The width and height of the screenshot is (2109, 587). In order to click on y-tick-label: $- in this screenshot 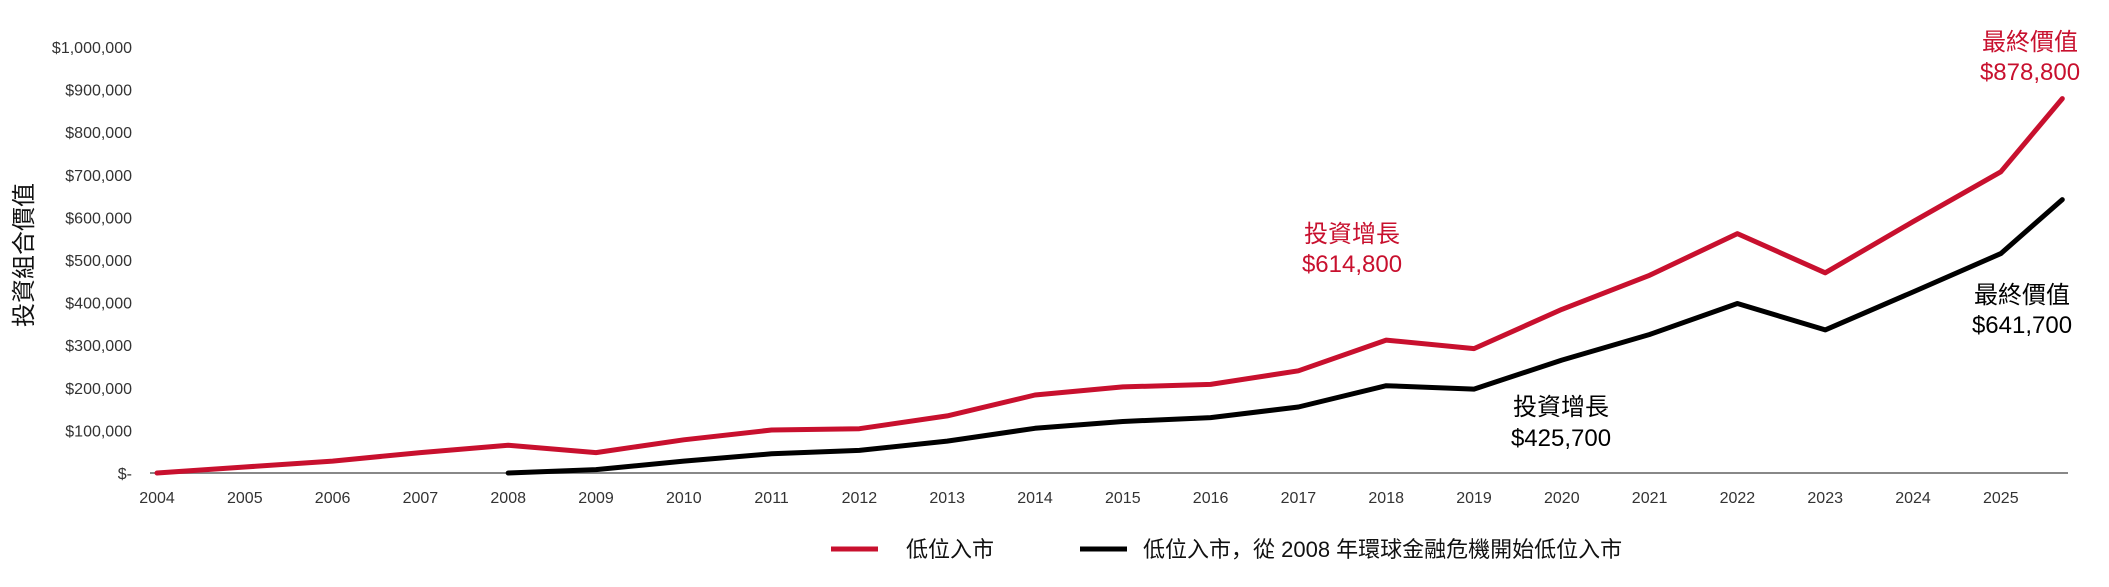, I will do `click(125, 474)`.